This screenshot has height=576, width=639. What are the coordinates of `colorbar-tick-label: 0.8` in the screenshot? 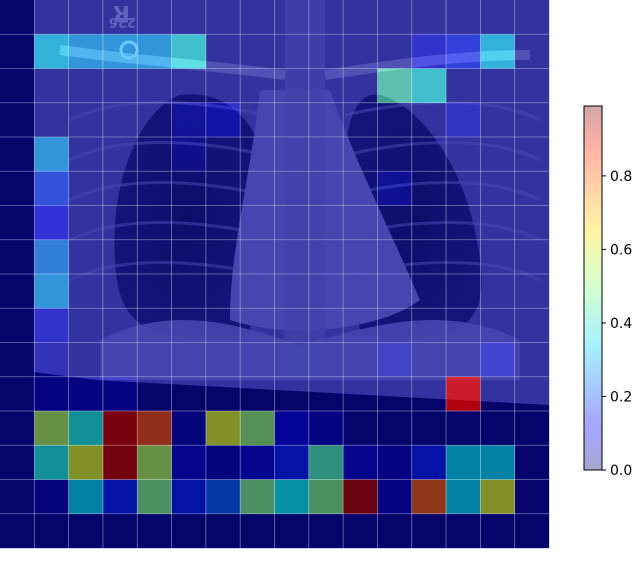 It's located at (621, 177).